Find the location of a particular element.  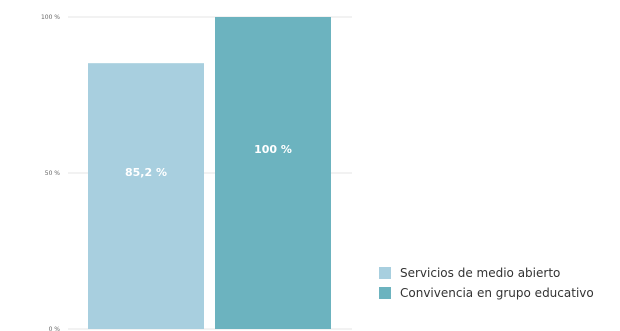

legend-label-2: Convivencia en grupo educativo is located at coordinates (497, 293).